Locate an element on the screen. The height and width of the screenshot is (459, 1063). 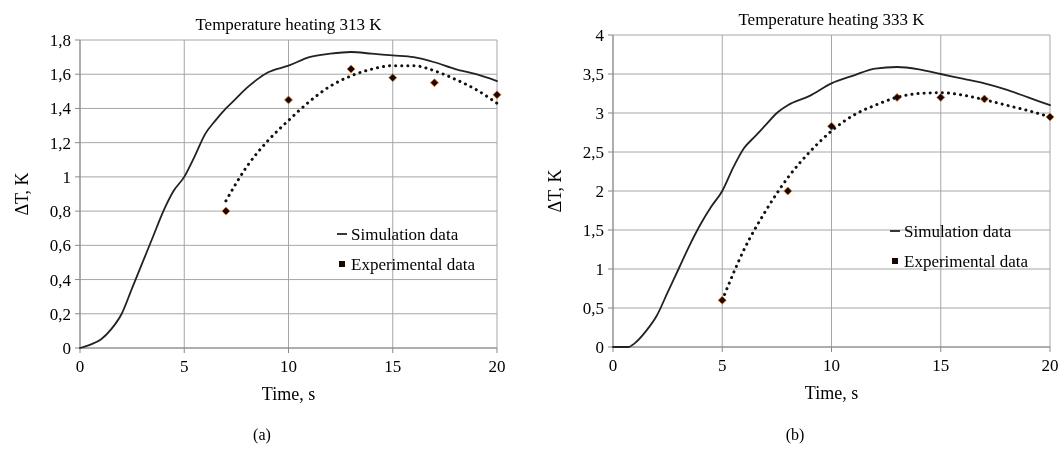
chart-title: Temperature heating 333 K is located at coordinates (832, 19).